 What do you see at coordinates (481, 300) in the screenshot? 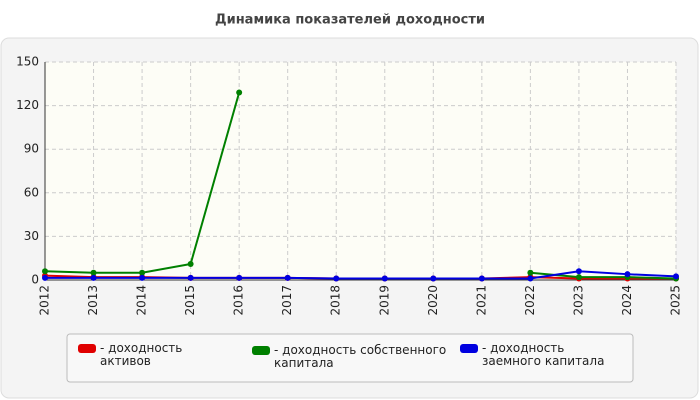
I see `x-tick-label: 2021` at bounding box center [481, 300].